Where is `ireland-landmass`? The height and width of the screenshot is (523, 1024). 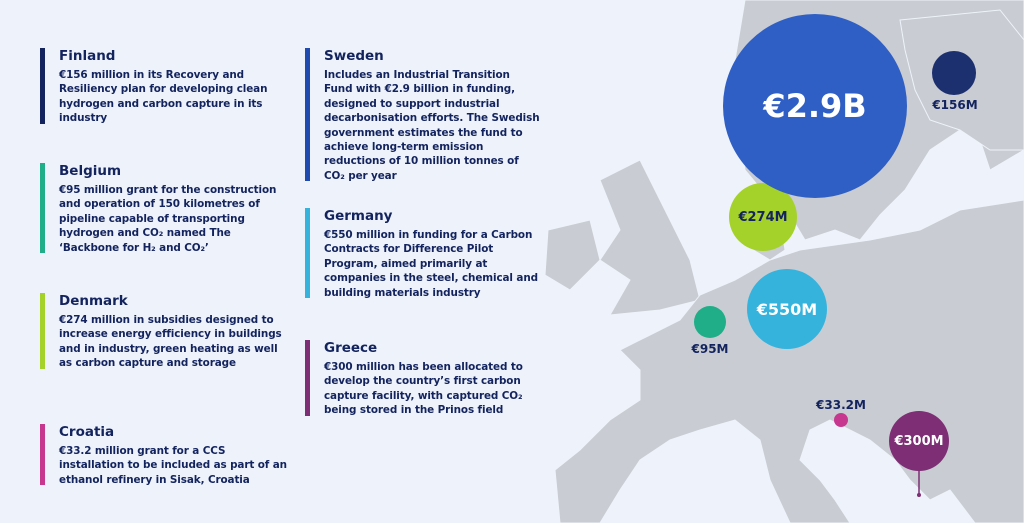 ireland-landmass is located at coordinates (572, 255).